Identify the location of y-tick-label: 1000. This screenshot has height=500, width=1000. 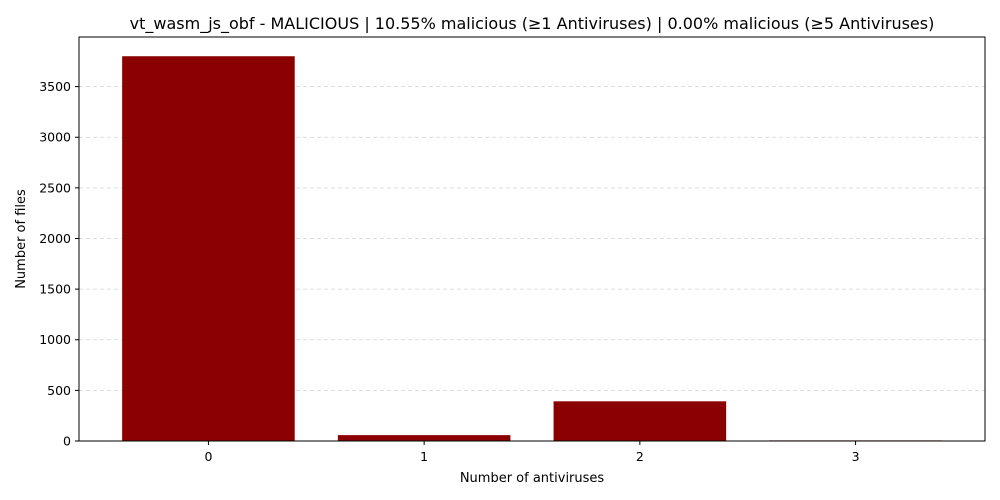
(55, 339).